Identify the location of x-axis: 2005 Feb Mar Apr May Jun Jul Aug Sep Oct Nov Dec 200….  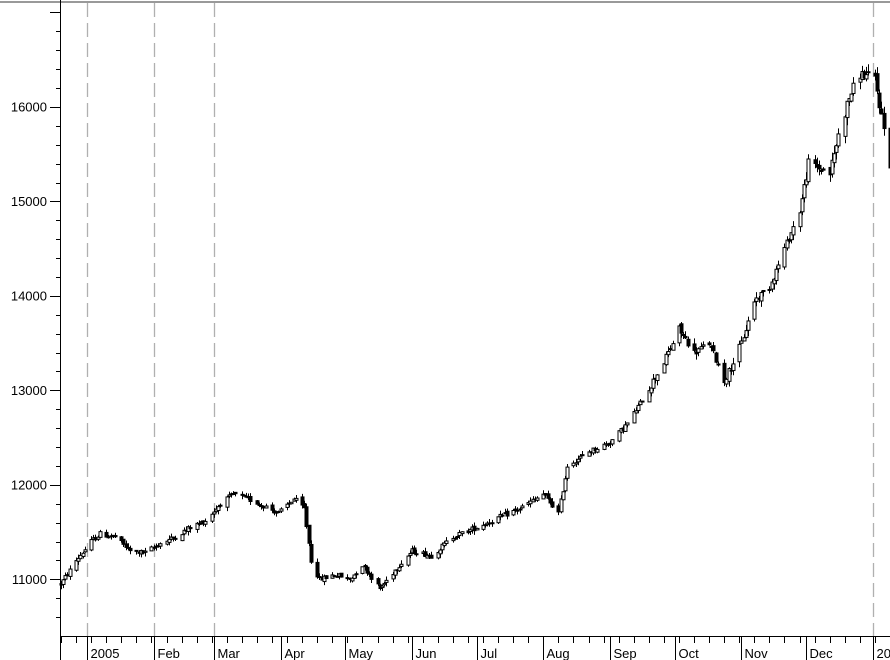
(475, 648).